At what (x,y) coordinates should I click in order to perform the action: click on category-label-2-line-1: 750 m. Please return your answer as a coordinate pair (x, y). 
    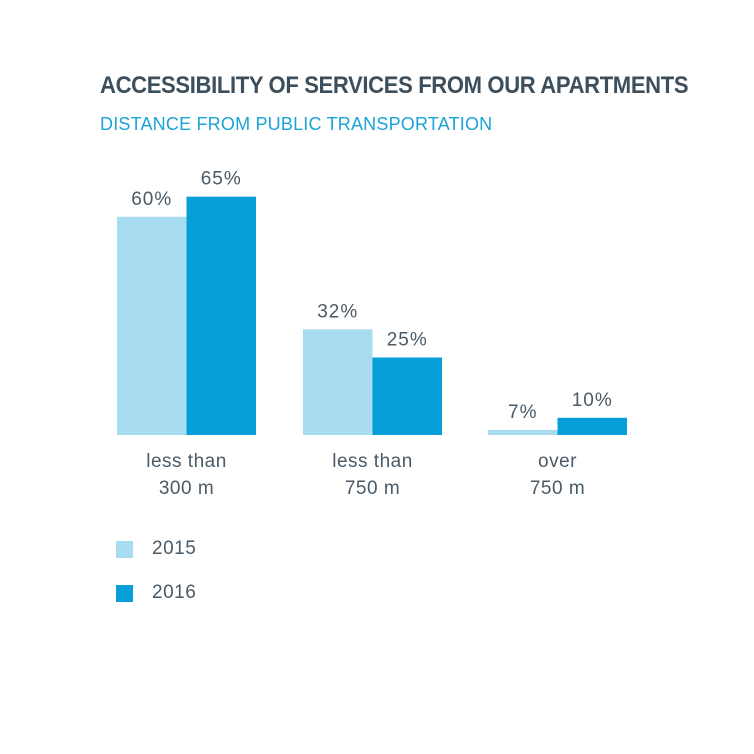
    Looking at the image, I should click on (557, 488).